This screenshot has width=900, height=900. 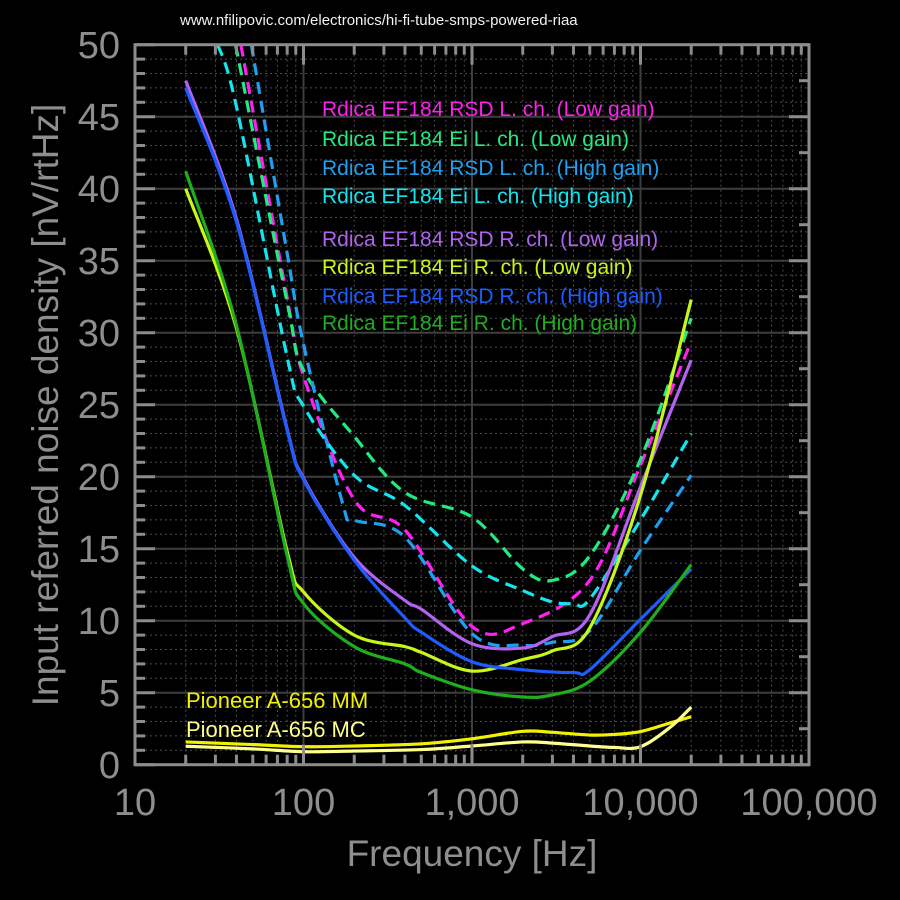 I want to click on y-tick-label: 30, so click(x=99, y=334).